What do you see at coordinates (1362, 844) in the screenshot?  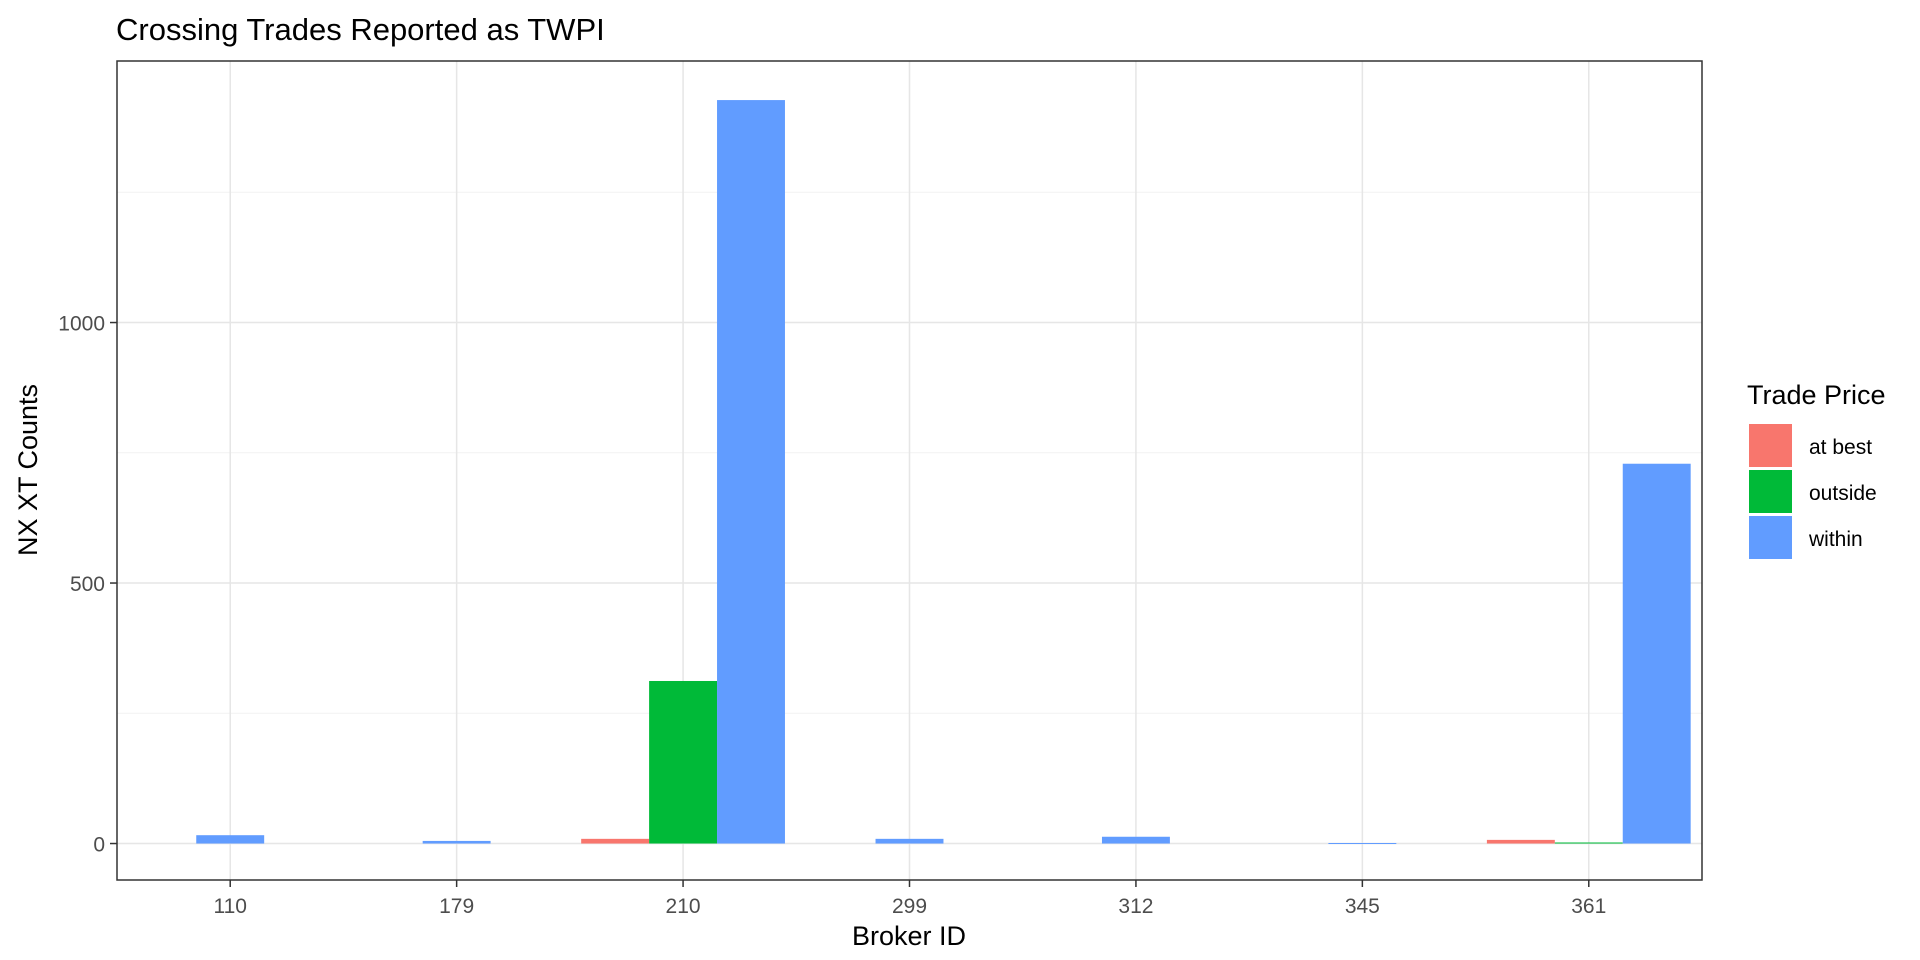 I see `bar-345-within` at bounding box center [1362, 844].